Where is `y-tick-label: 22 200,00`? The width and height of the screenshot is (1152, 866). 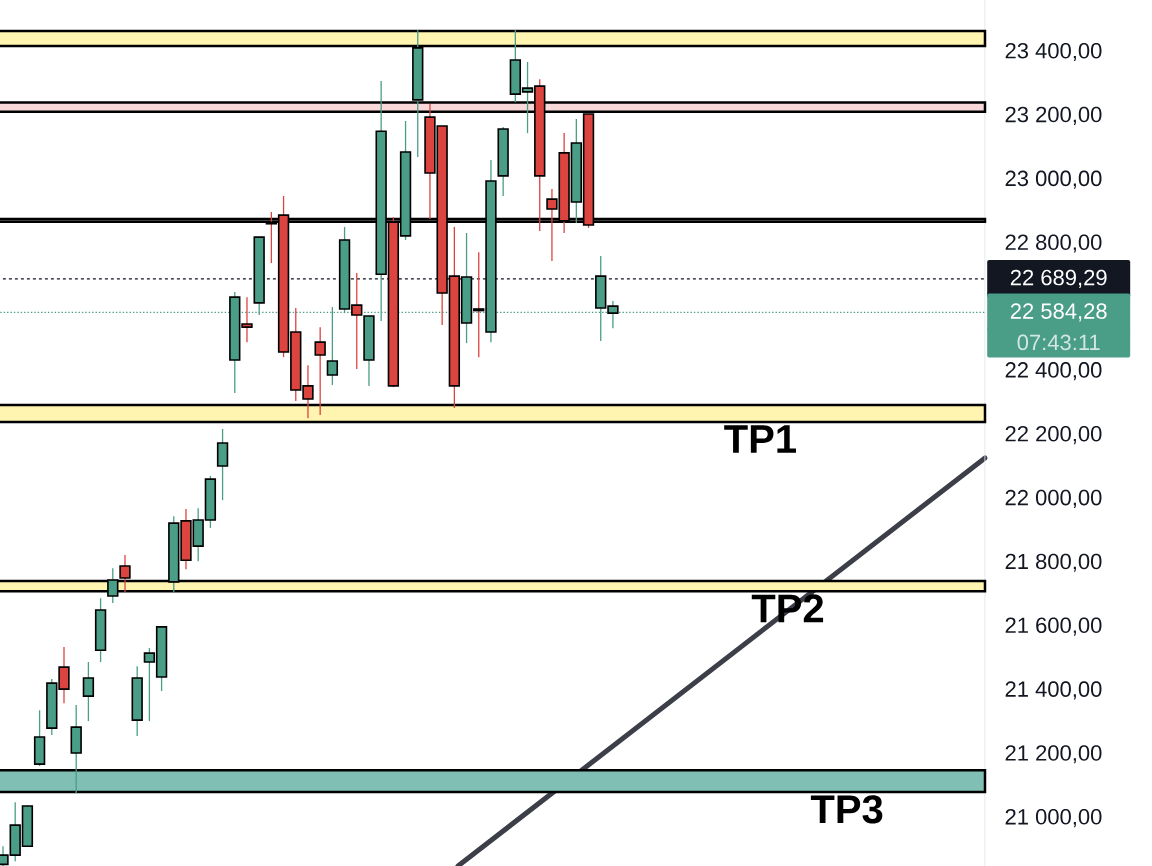 y-tick-label: 22 200,00 is located at coordinates (1053, 435).